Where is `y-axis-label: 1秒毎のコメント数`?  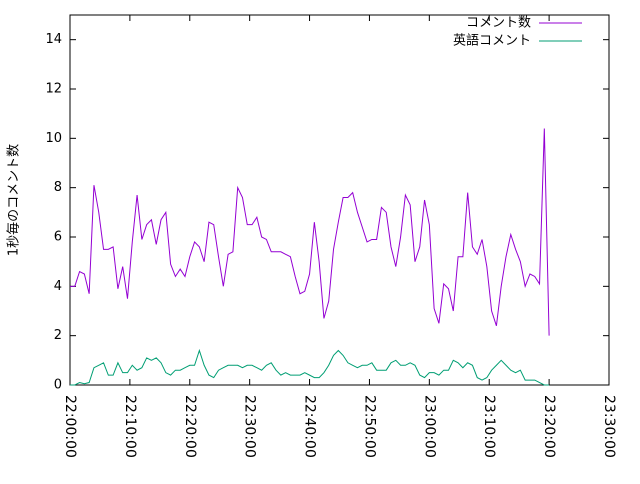
y-axis-label: 1秒毎のコメント数 is located at coordinates (14, 200).